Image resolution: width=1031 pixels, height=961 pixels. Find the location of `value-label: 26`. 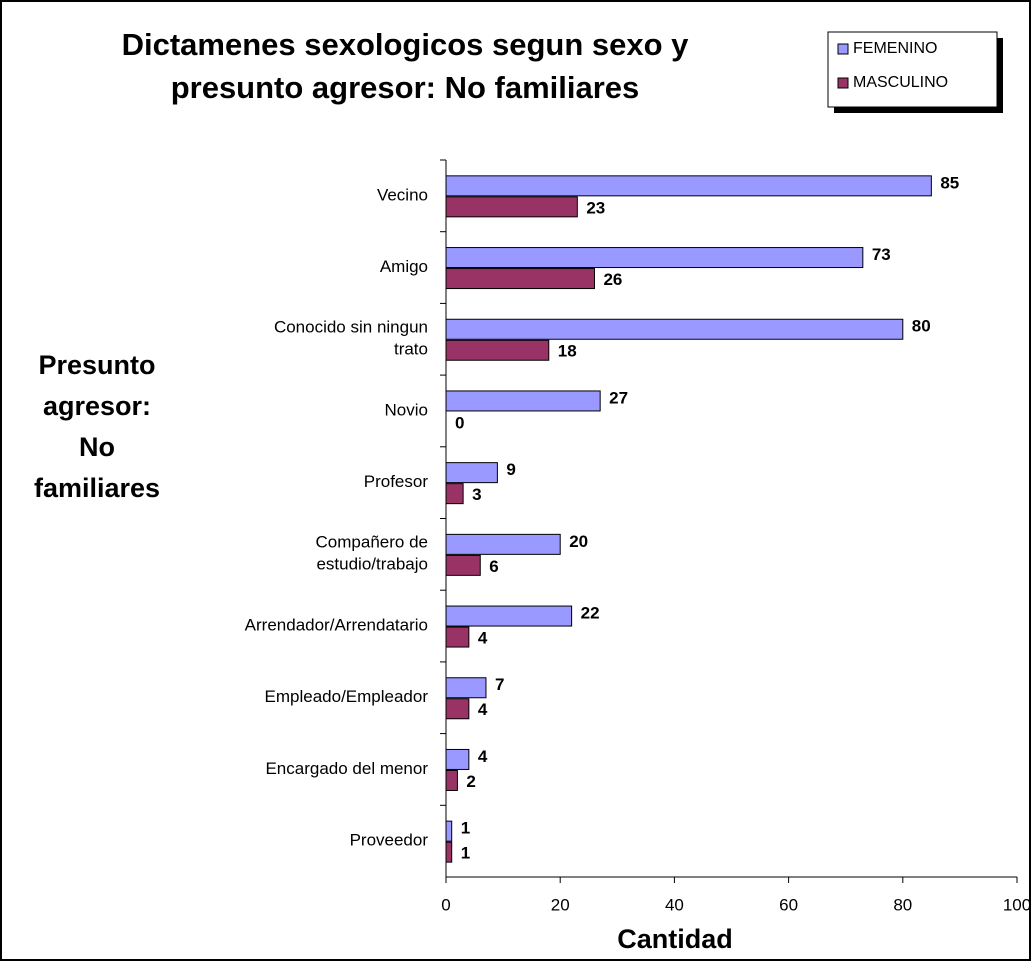

value-label: 26 is located at coordinates (612, 279).